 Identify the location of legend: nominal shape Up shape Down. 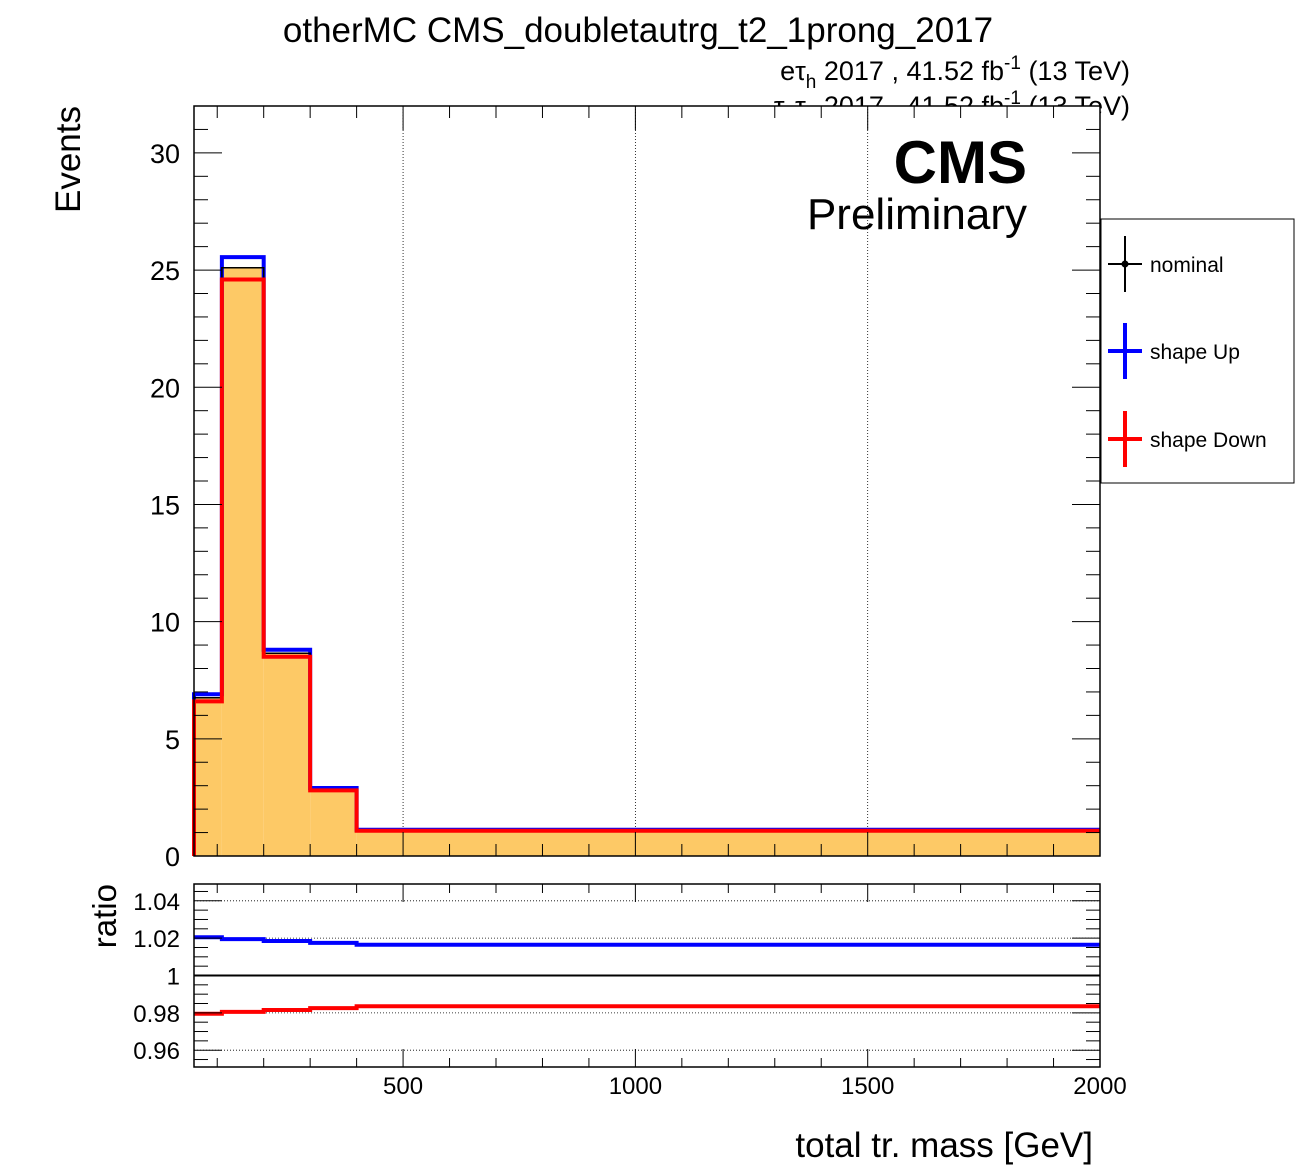
(1197, 351).